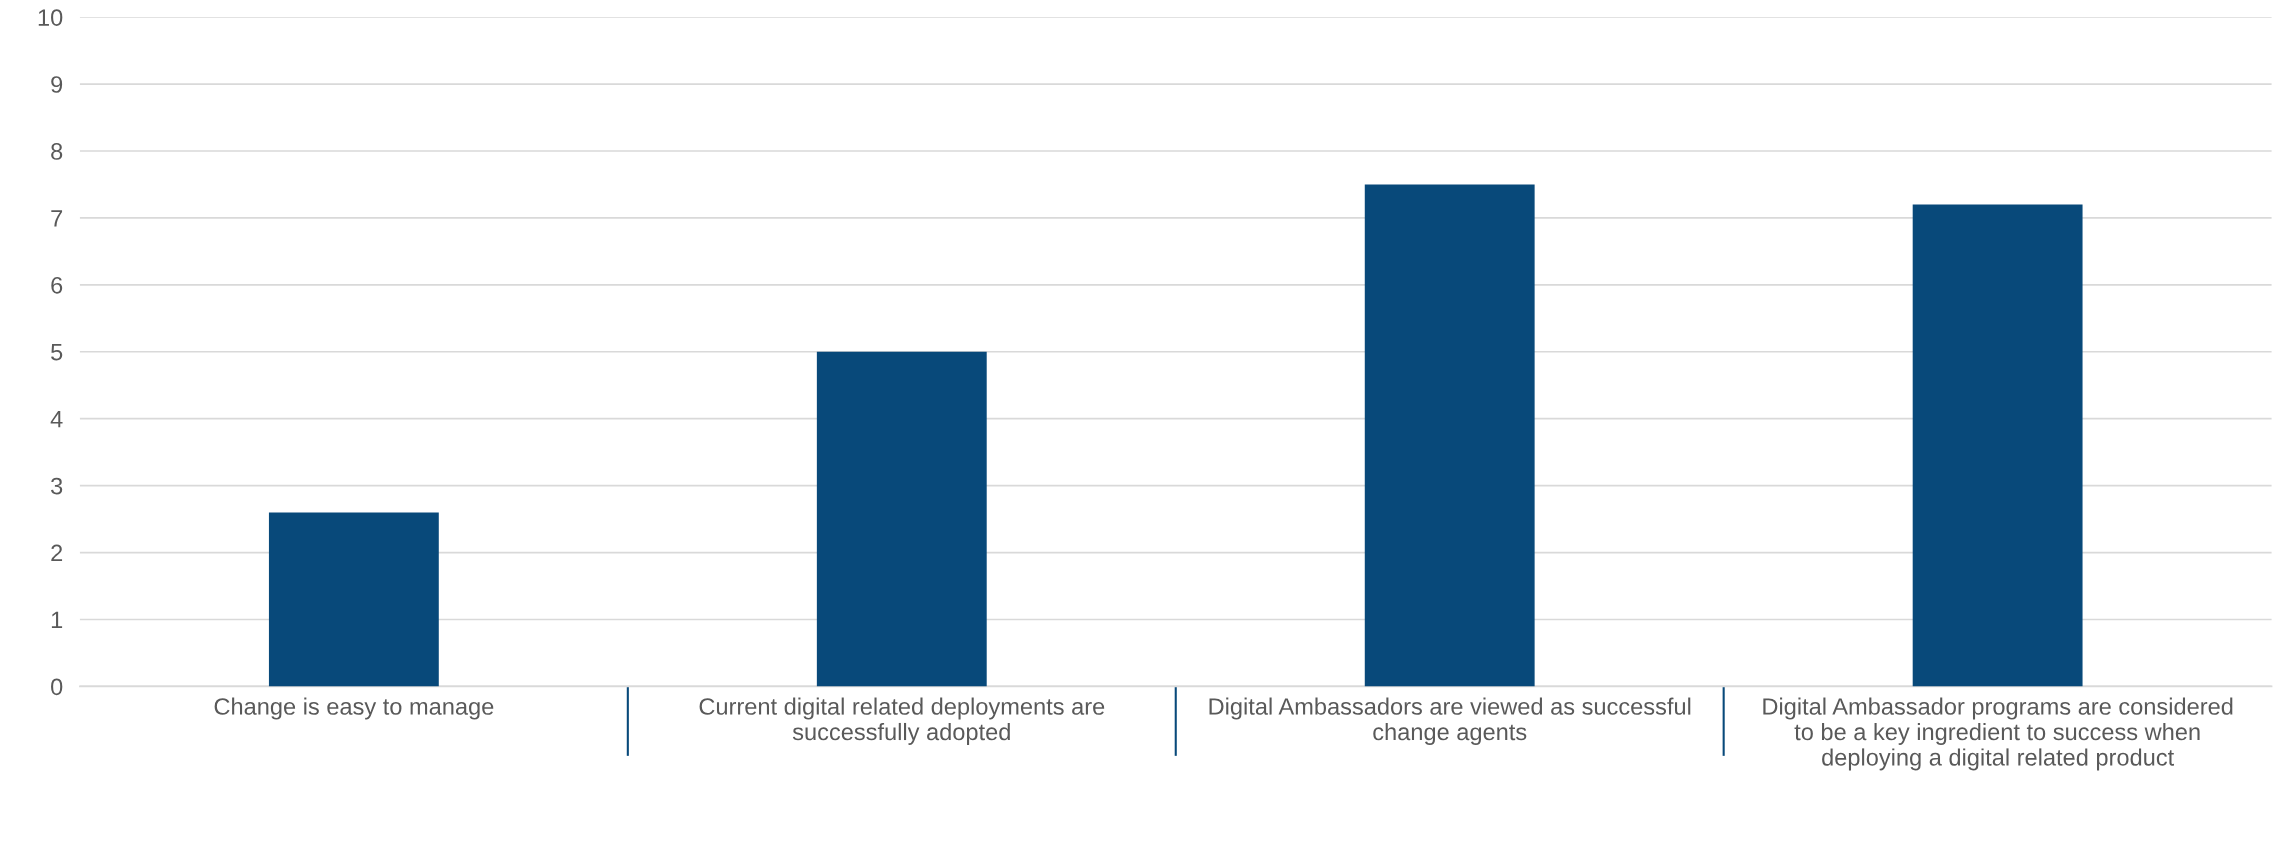  I want to click on y-tick-label: 7, so click(57, 218).